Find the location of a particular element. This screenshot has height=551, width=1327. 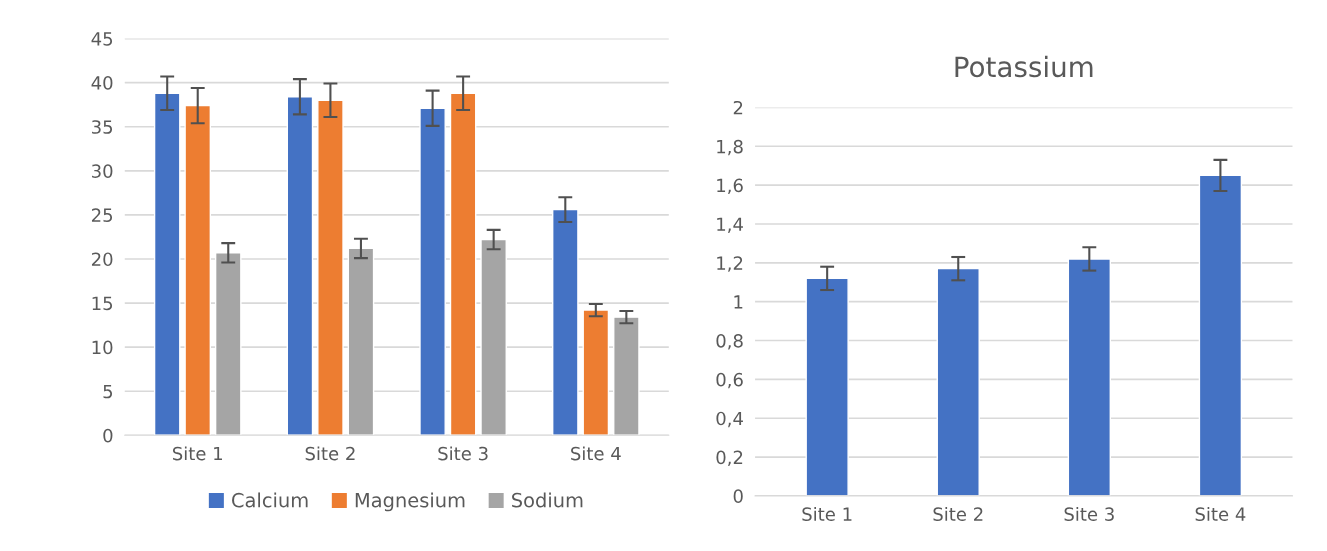

y-tick-label: 1,4 is located at coordinates (730, 225).